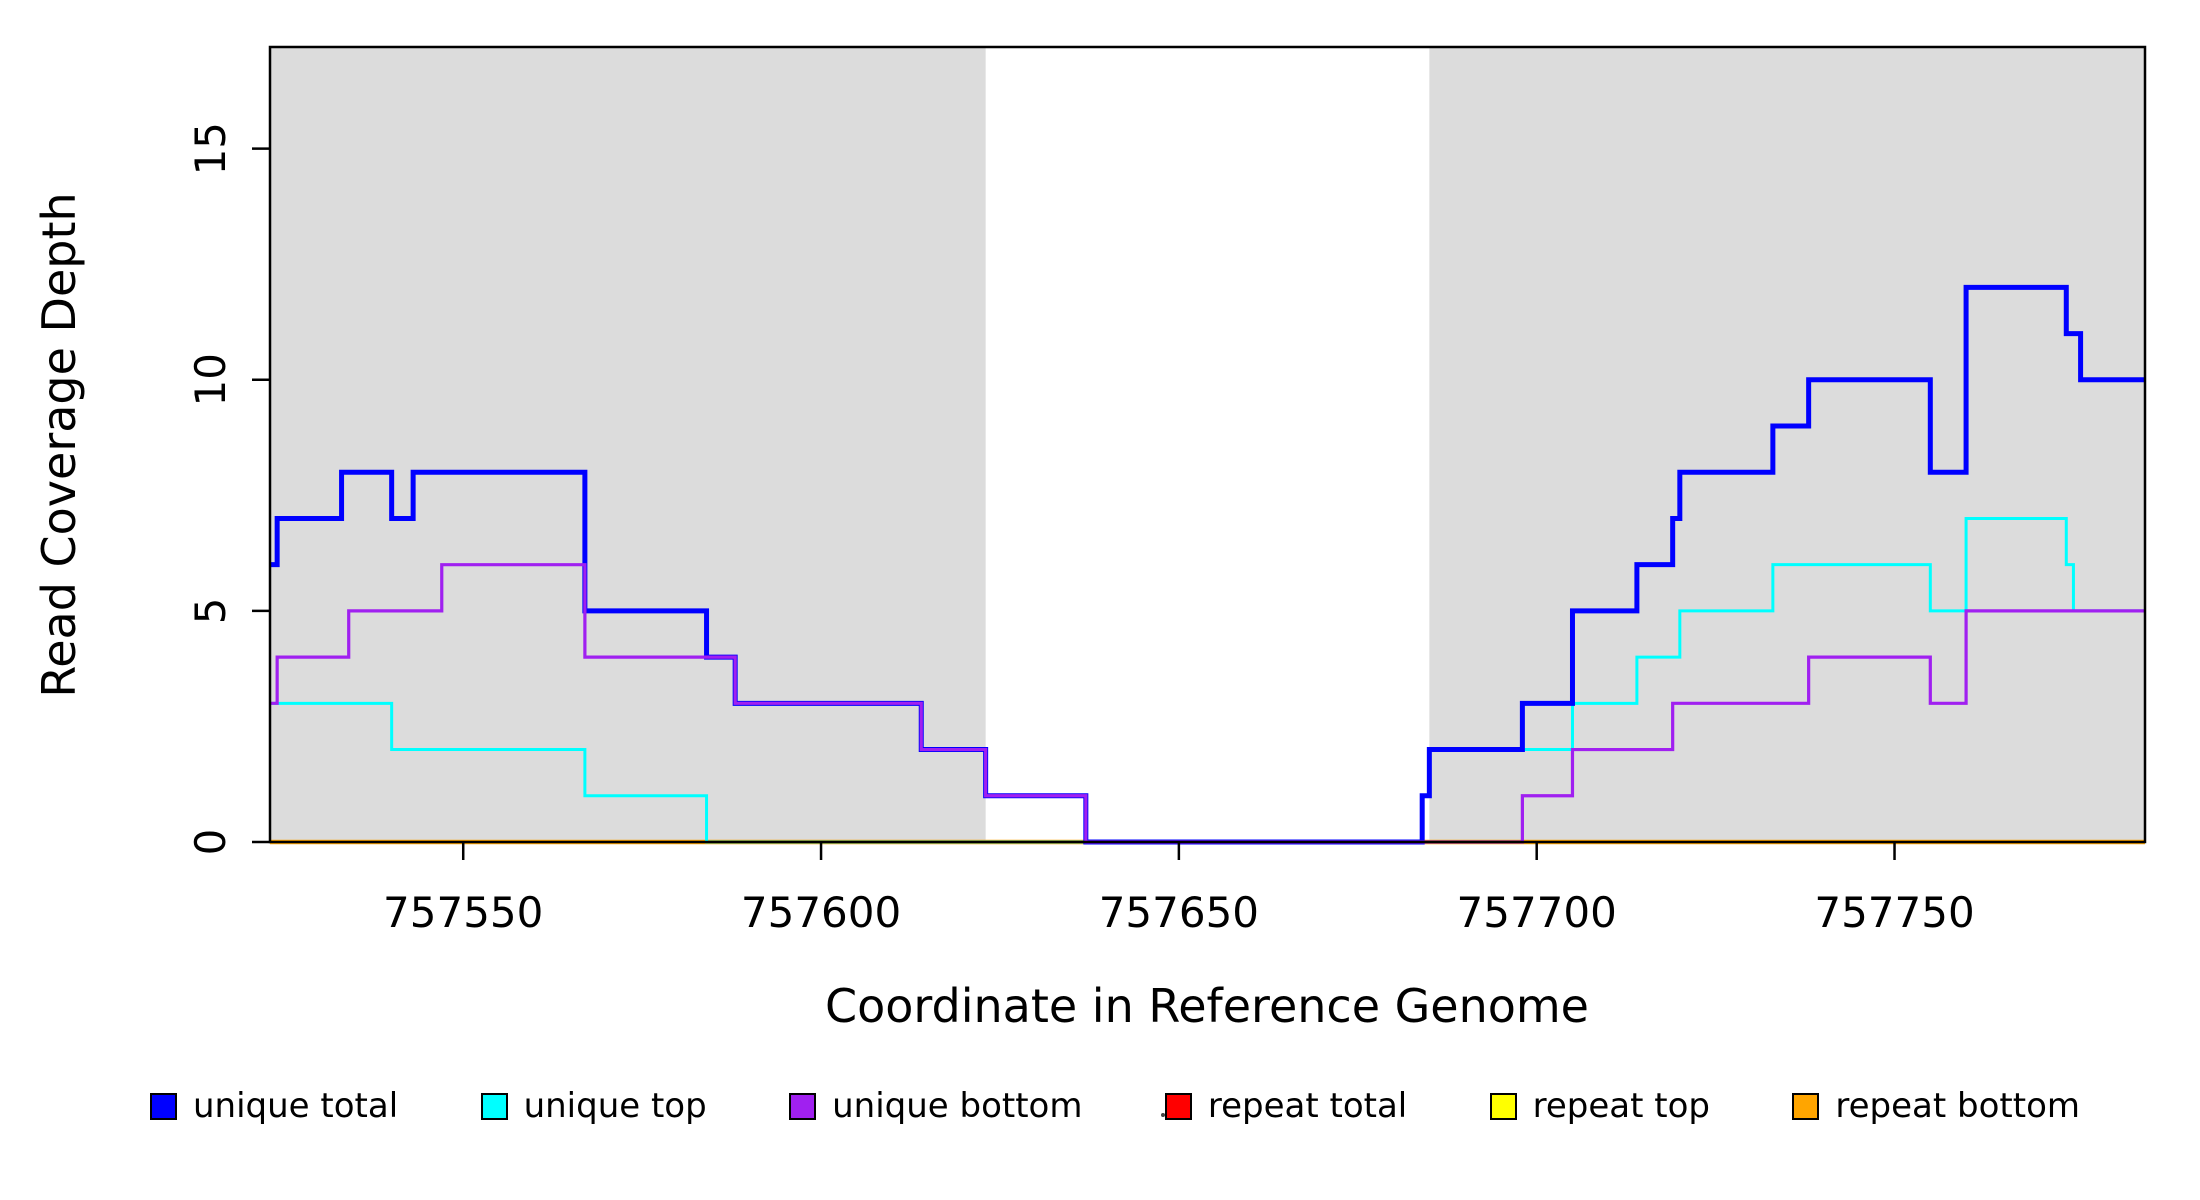  I want to click on legend-label: unique total, so click(296, 1106).